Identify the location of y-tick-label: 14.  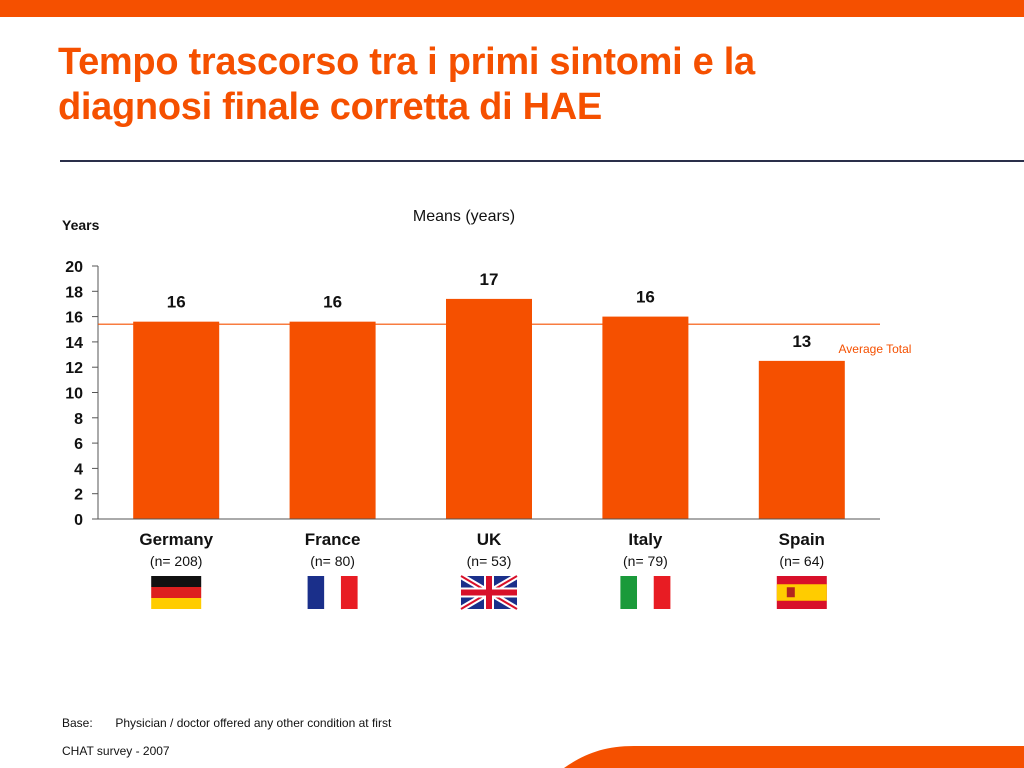
(74, 343).